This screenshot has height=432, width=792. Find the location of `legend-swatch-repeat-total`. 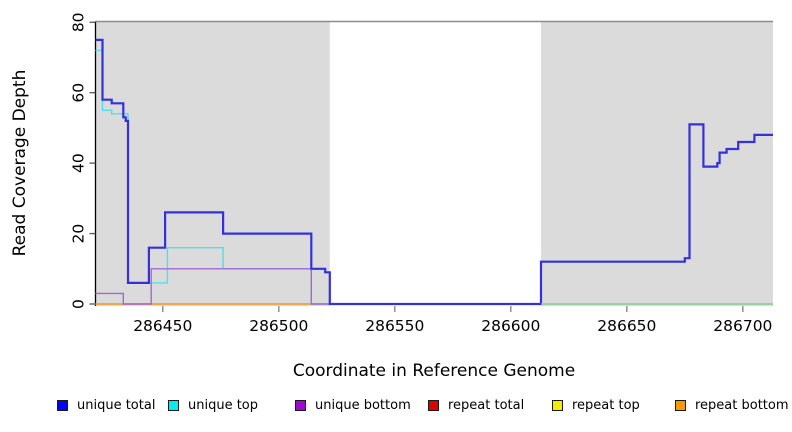

legend-swatch-repeat-total is located at coordinates (433, 405).